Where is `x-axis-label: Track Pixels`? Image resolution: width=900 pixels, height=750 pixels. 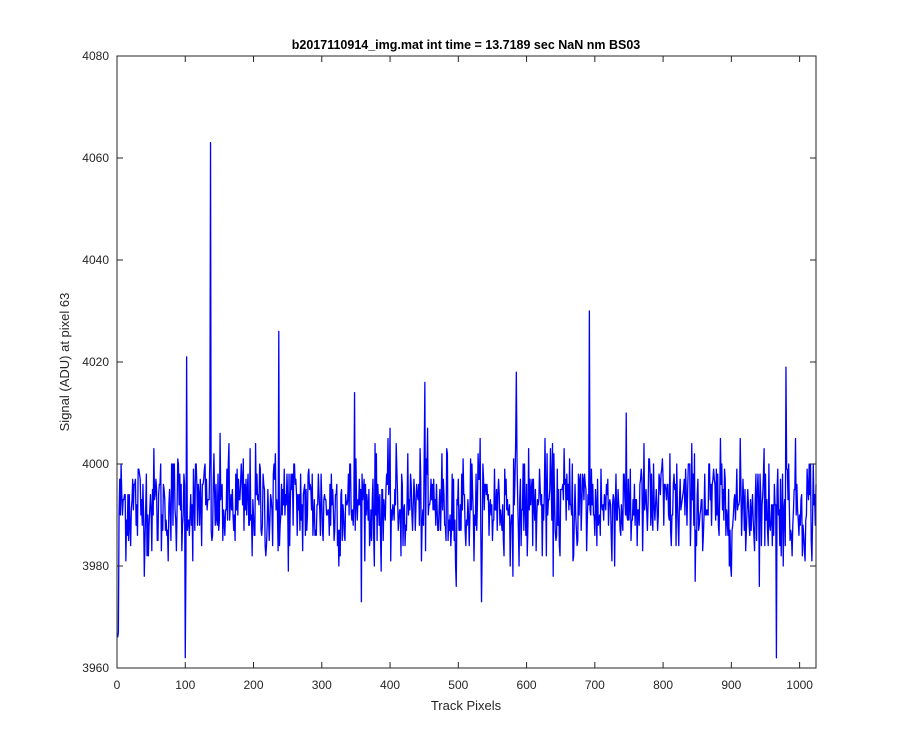
x-axis-label: Track Pixels is located at coordinates (466, 705).